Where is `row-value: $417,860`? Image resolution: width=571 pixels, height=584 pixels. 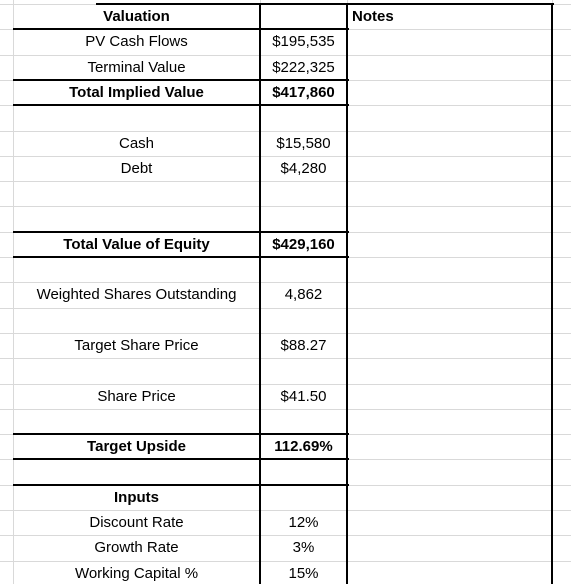 row-value: $417,860 is located at coordinates (303, 92).